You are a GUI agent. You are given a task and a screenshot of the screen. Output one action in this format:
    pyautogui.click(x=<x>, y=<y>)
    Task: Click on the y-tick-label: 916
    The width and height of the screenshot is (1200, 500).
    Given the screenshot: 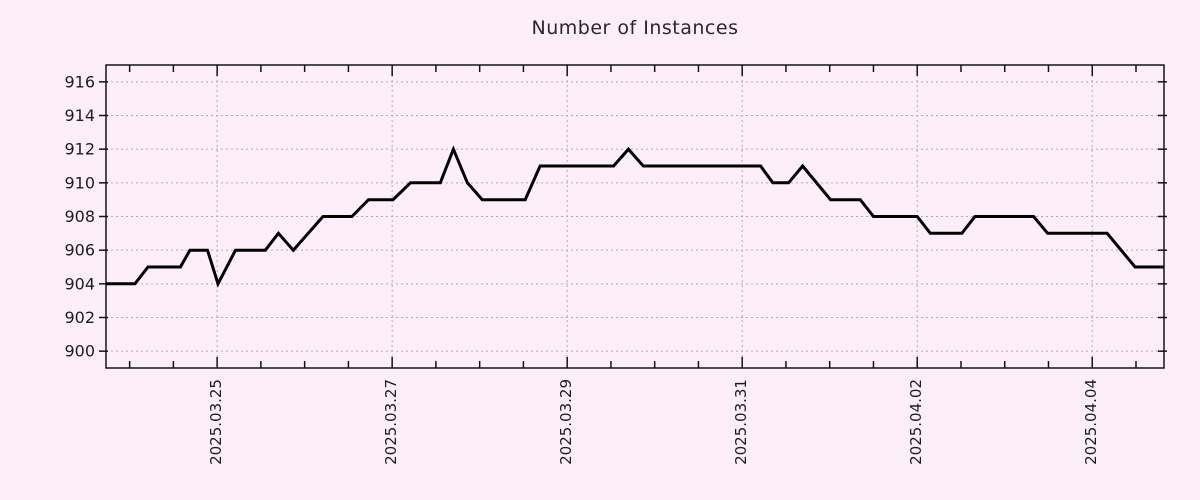 What is the action you would take?
    pyautogui.click(x=79, y=81)
    